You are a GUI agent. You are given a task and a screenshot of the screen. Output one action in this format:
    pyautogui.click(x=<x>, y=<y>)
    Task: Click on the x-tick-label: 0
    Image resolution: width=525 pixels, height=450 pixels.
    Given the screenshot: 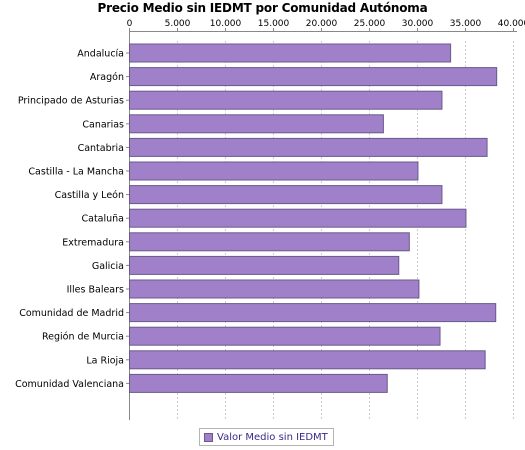 What is the action you would take?
    pyautogui.click(x=130, y=24)
    